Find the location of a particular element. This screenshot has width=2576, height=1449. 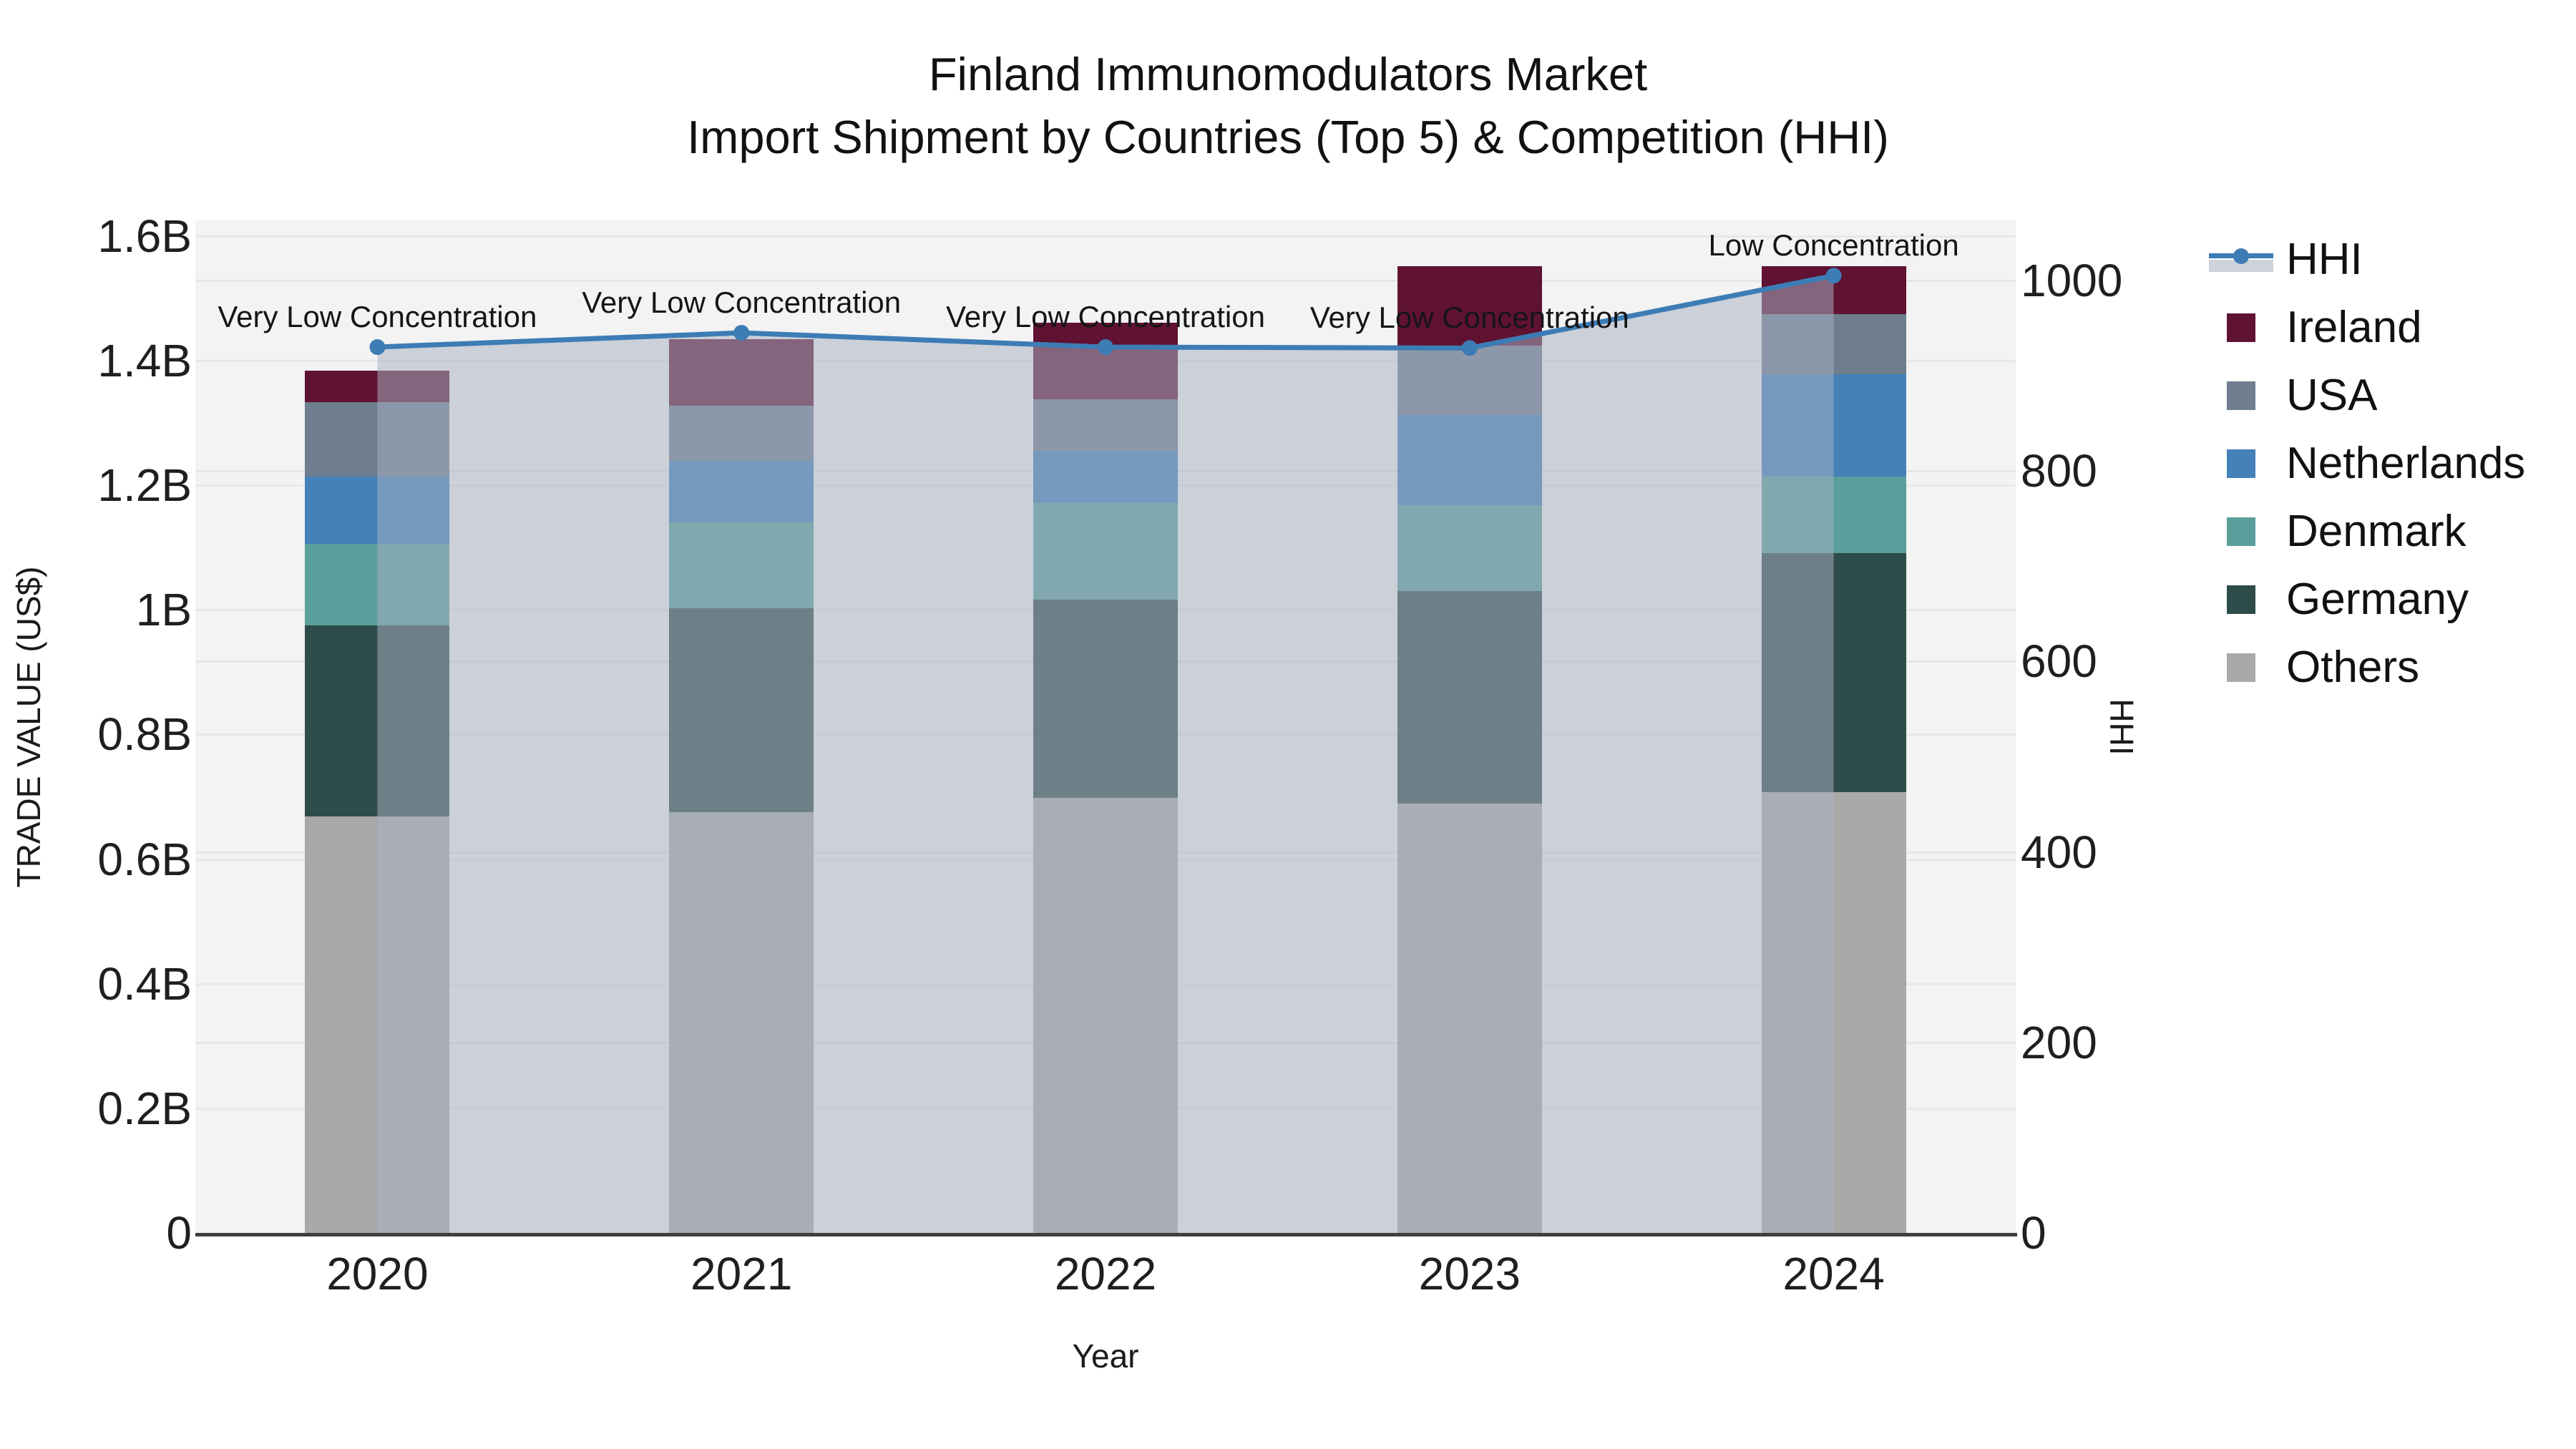

y-left-tick-label: 1B is located at coordinates (163, 610).